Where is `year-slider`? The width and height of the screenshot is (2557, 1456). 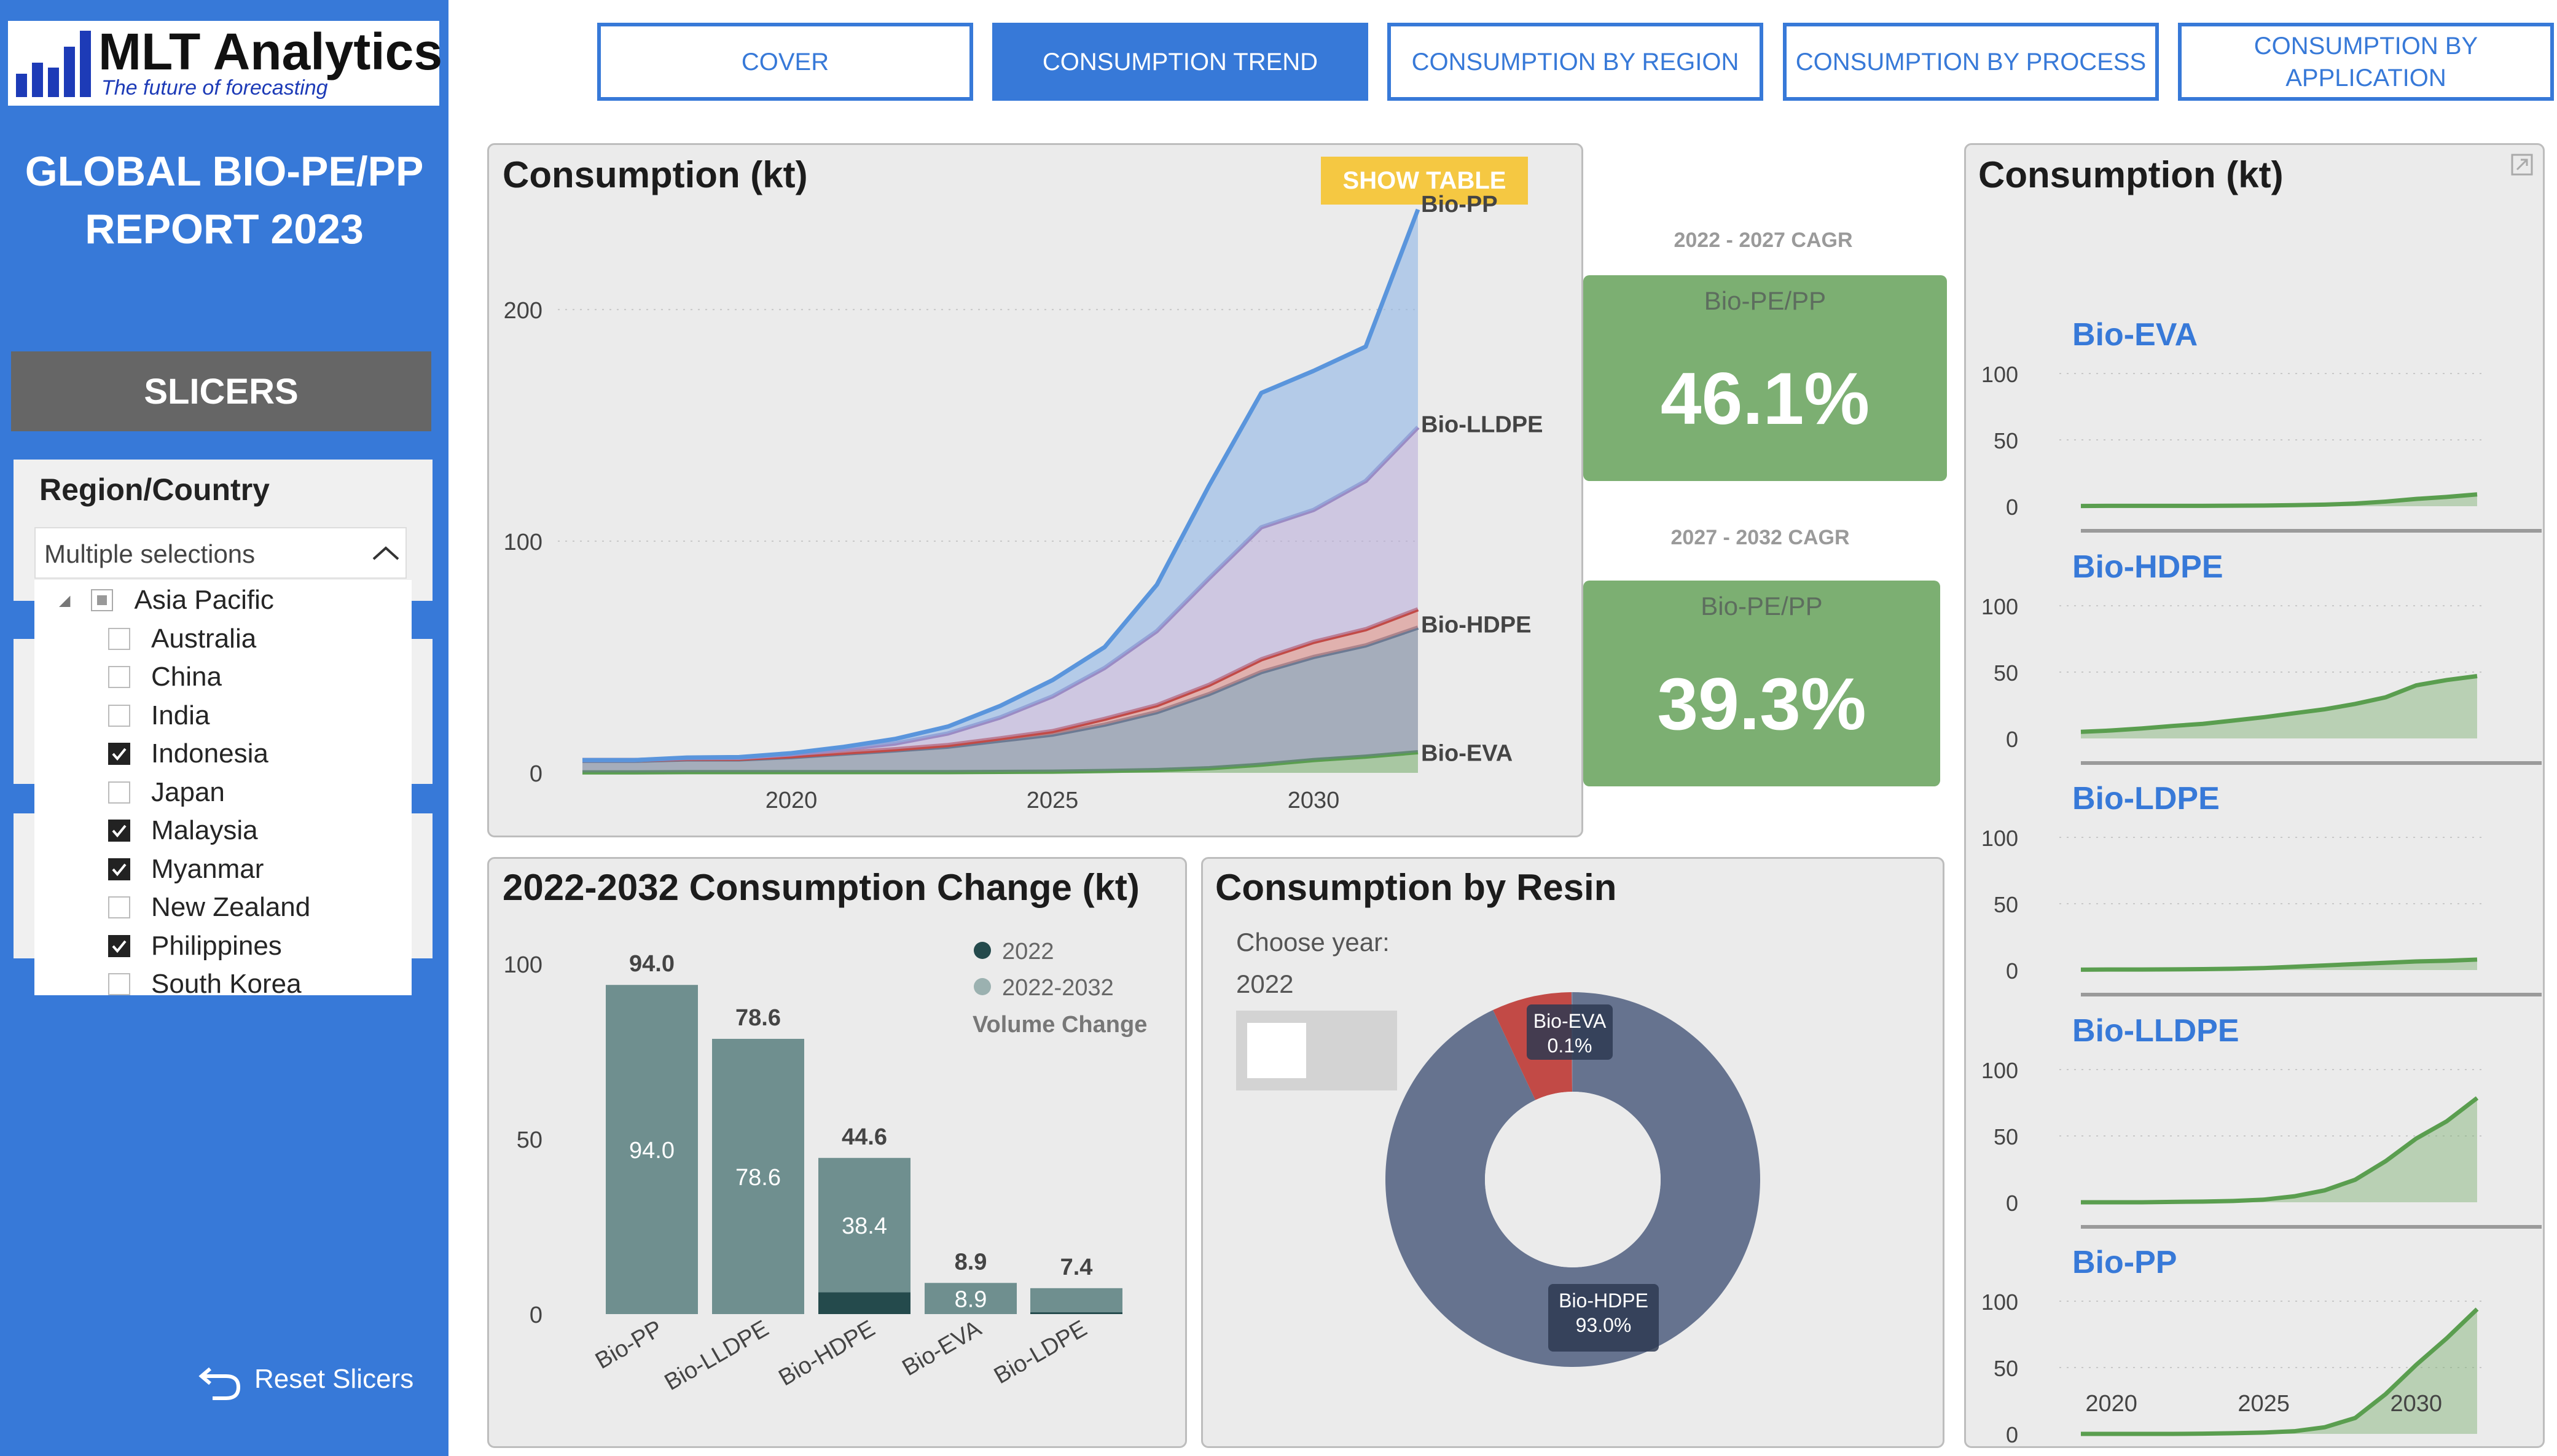
year-slider is located at coordinates (1316, 1050).